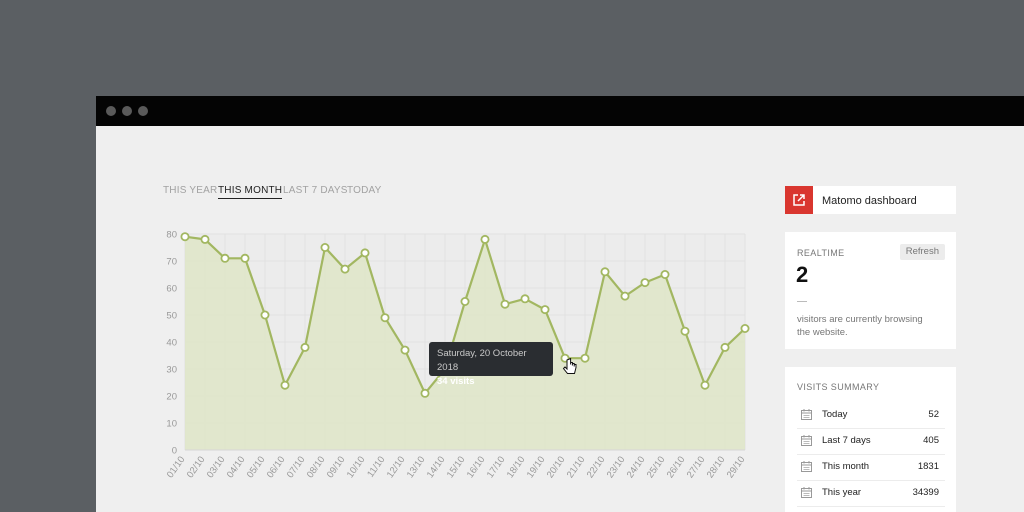  Describe the element at coordinates (871, 415) in the screenshot. I see `summary-row: Today 52` at that location.